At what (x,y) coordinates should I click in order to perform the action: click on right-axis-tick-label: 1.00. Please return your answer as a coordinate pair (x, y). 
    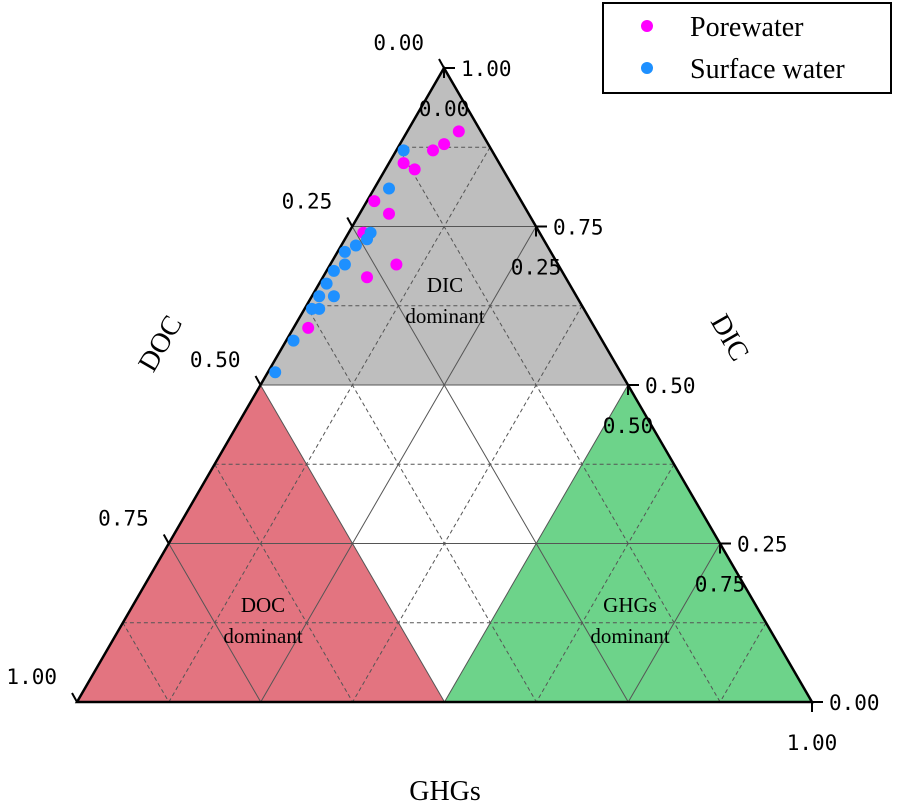
    Looking at the image, I should click on (486, 69).